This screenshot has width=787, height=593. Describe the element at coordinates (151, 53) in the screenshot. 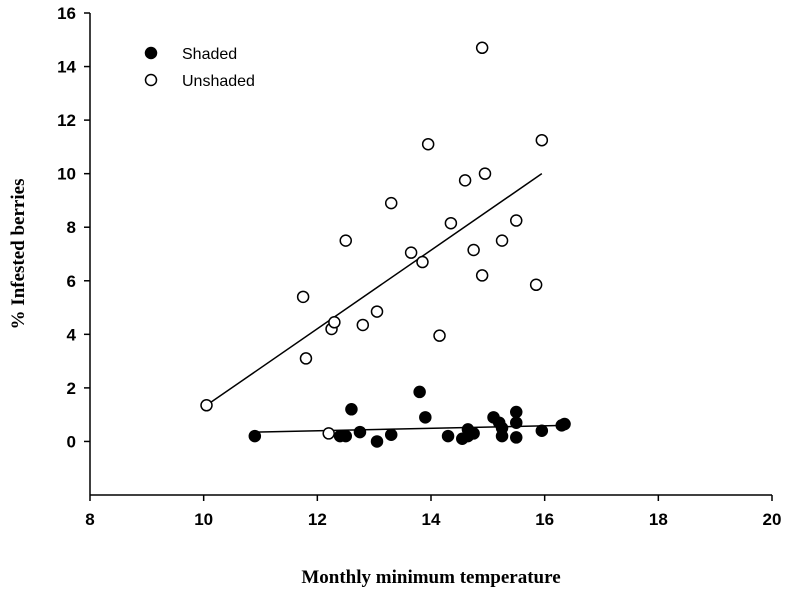

I see `legend-marker-shaded` at that location.